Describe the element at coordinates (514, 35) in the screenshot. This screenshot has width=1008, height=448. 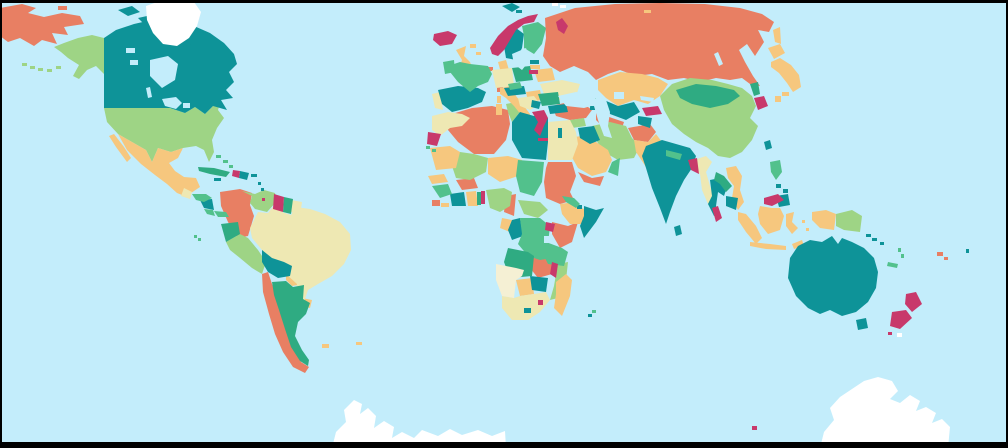
I see `country-norway` at that location.